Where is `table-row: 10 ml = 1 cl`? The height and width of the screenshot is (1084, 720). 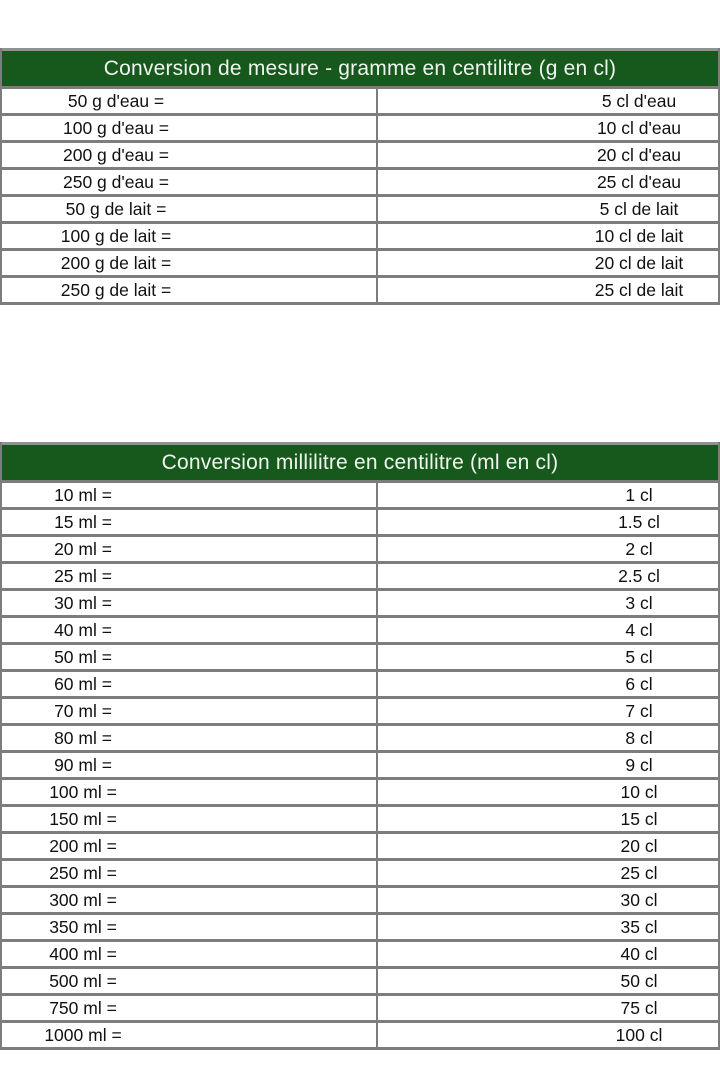 table-row: 10 ml = 1 cl is located at coordinates (360, 496).